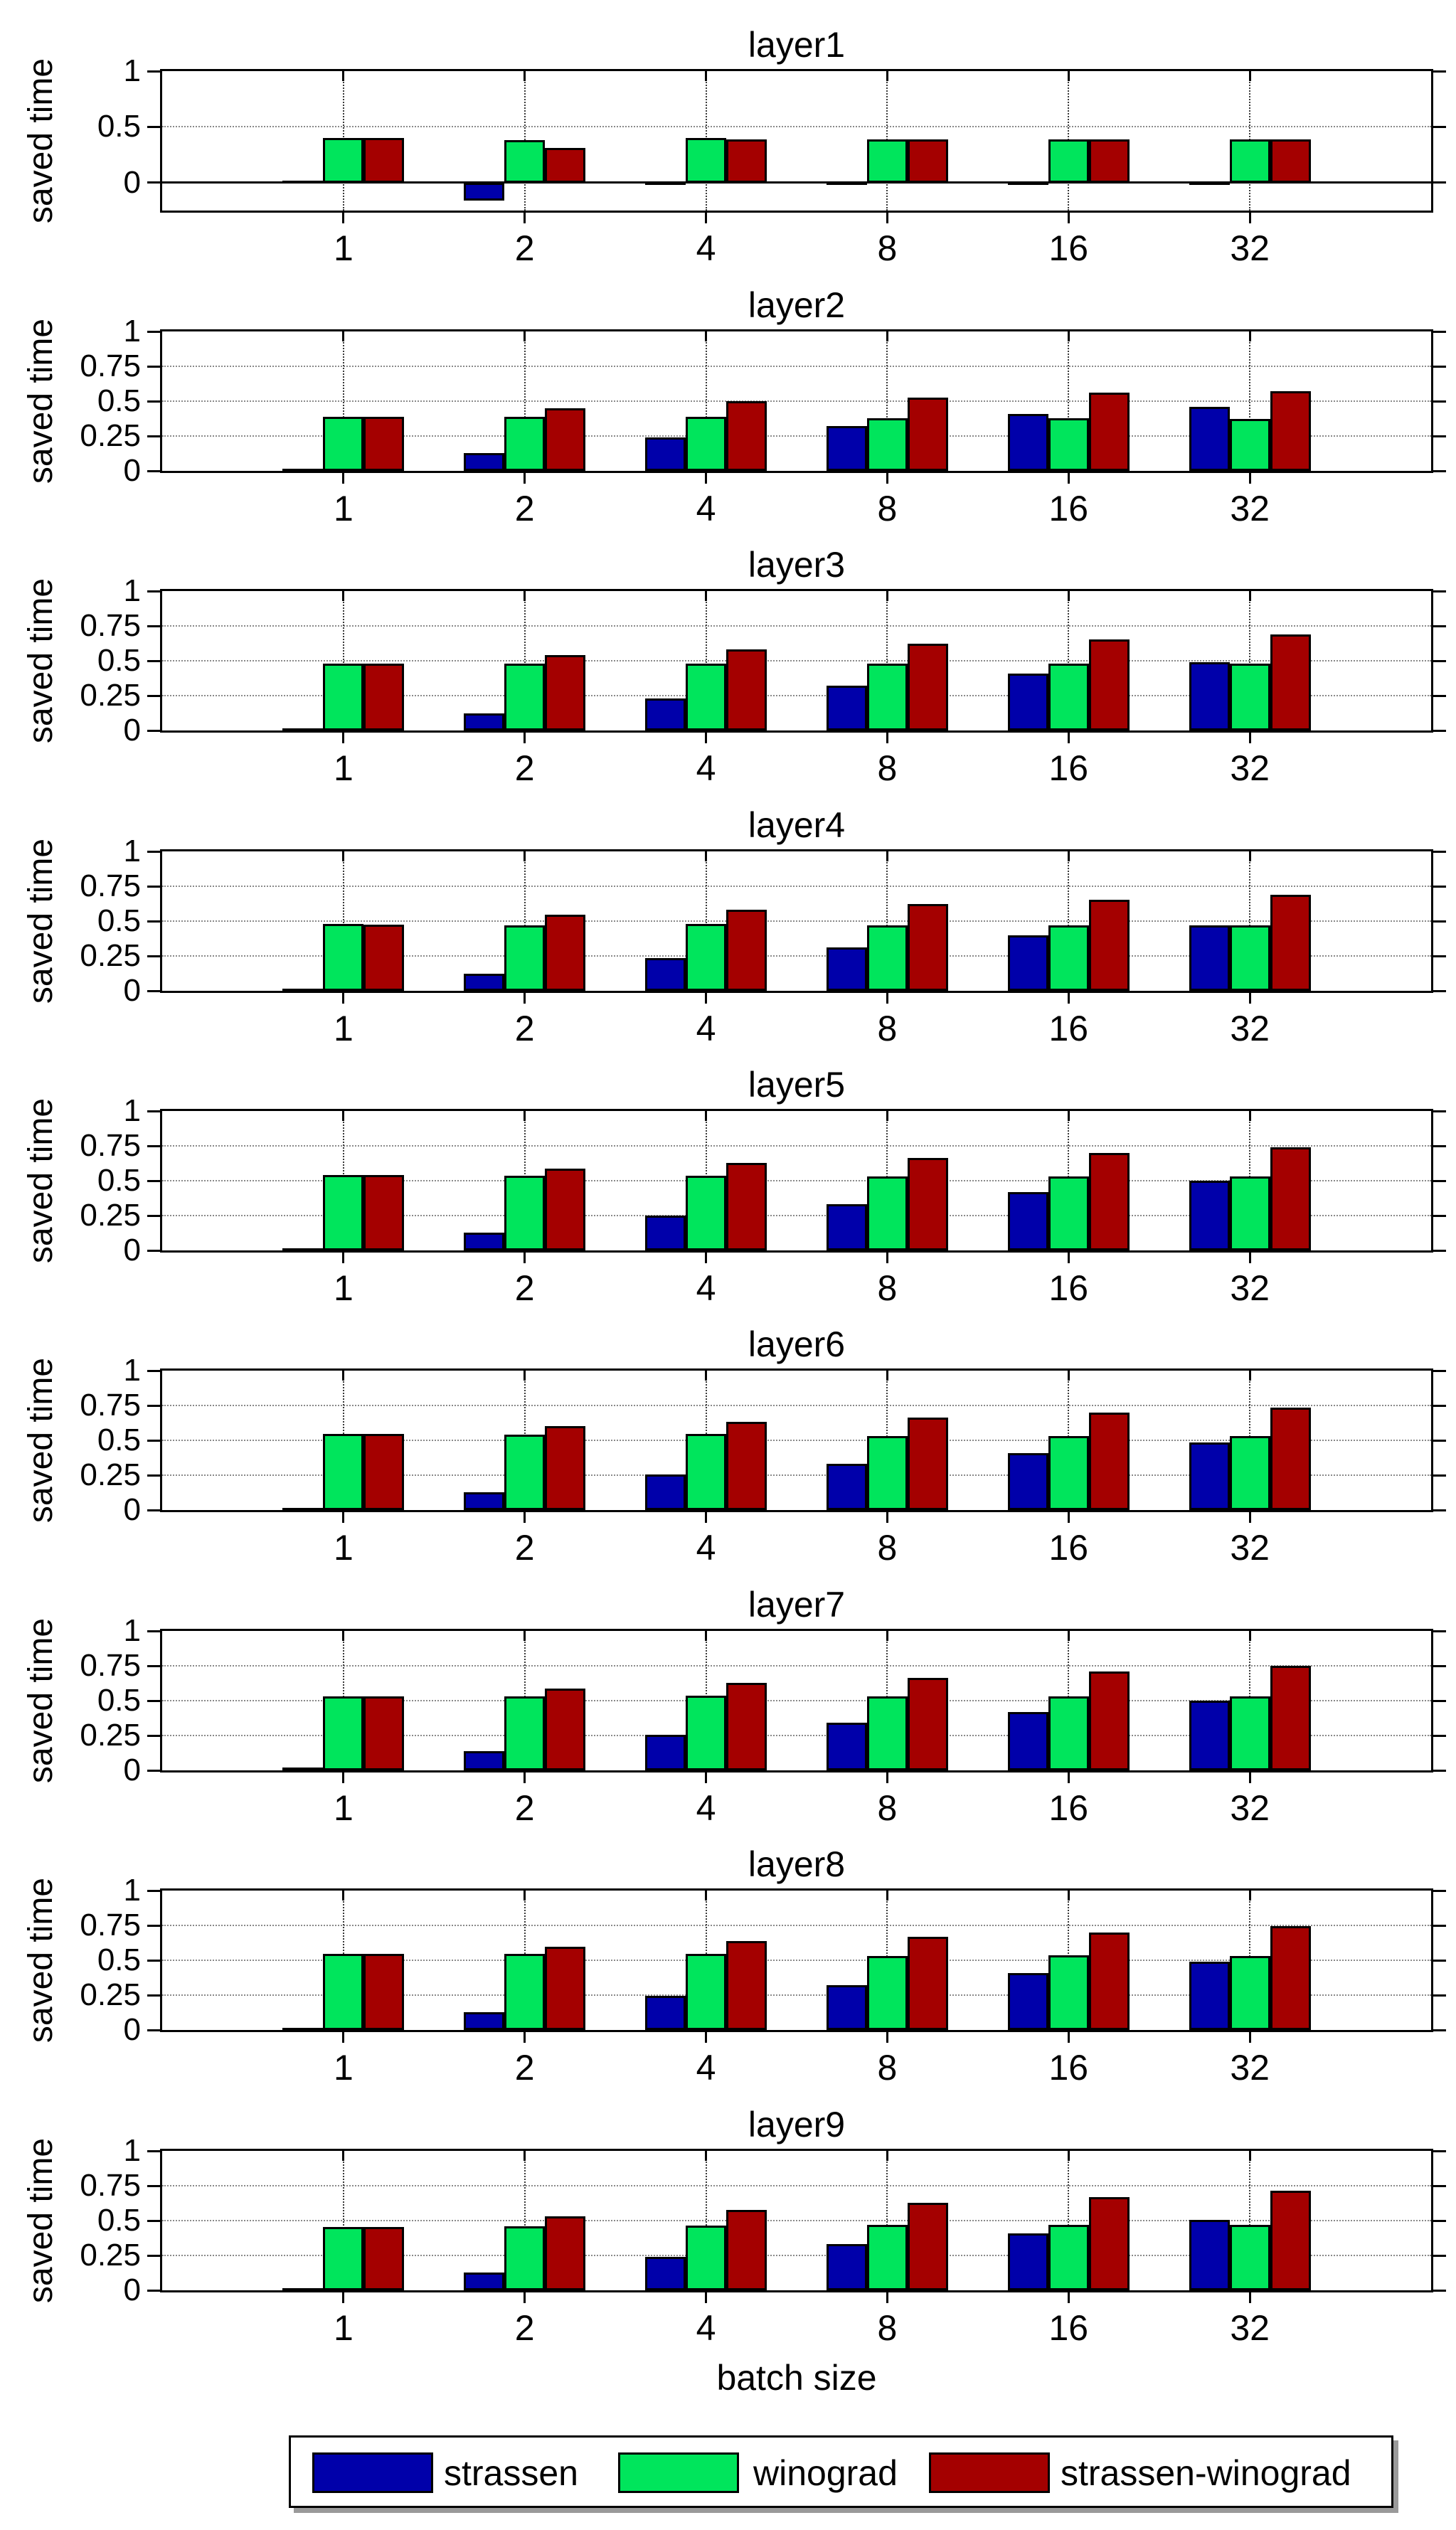 Image resolution: width=1456 pixels, height=2530 pixels. Describe the element at coordinates (797, 1864) in the screenshot. I see `subplot-title: layer8` at that location.